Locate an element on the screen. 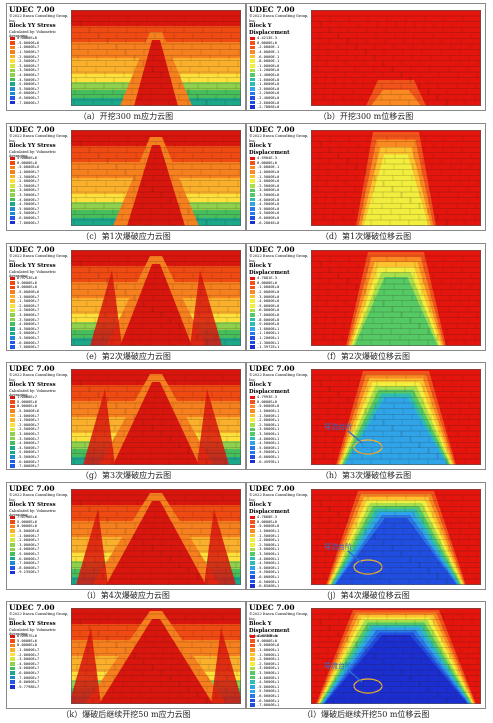 The height and width of the screenshot is (723, 493). figure-caption: （k）爆破后继续开挖50 m应力云图 is located at coordinates (126, 714).